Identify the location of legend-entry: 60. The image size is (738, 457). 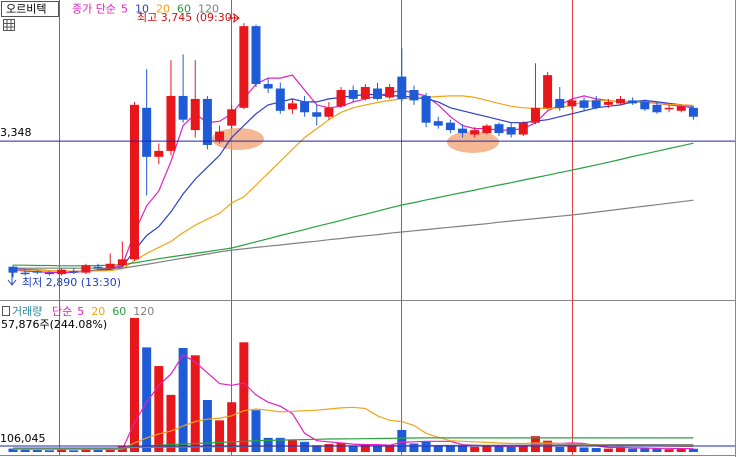
(119, 311).